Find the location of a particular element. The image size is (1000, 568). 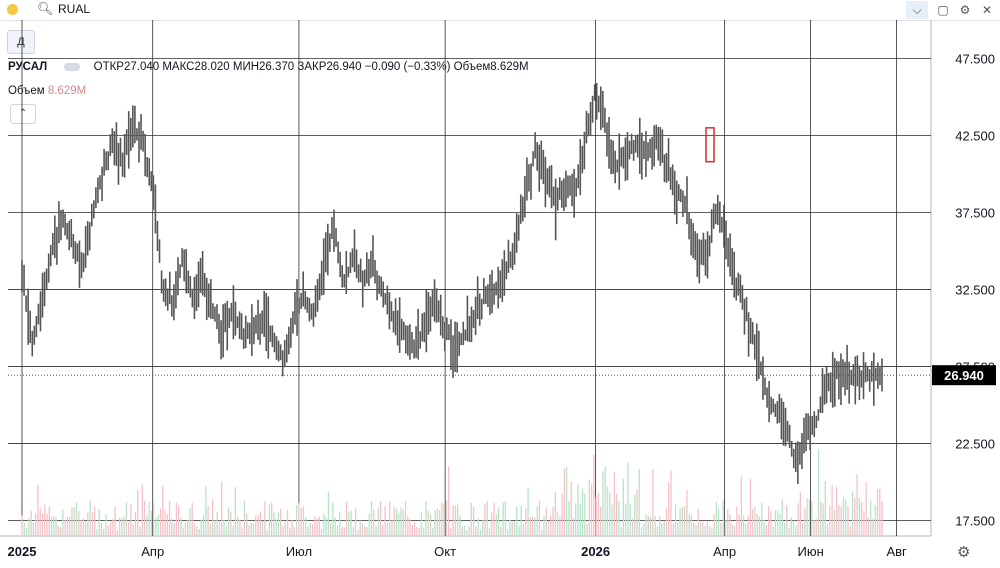

last-price-label: 26.940 is located at coordinates (964, 375).